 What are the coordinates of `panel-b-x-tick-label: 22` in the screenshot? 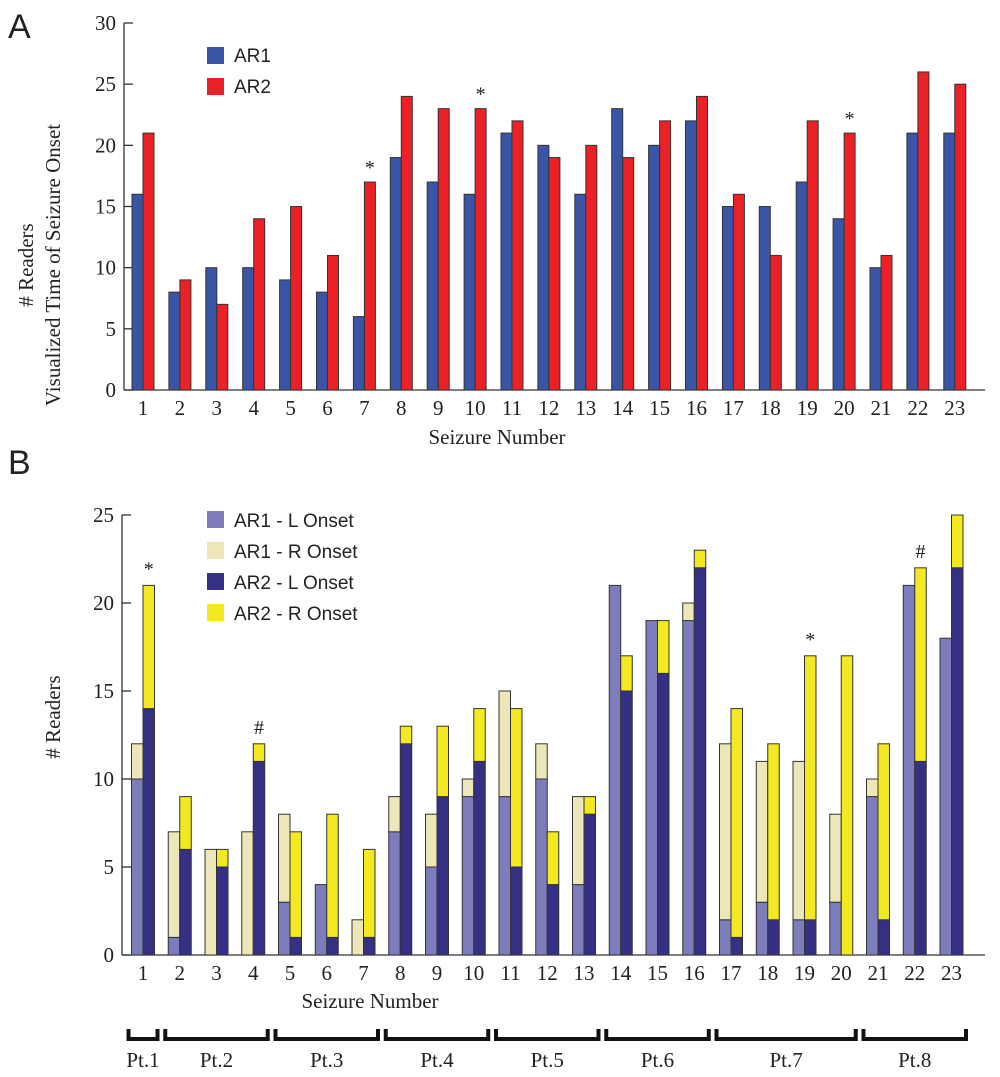 It's located at (914, 973).